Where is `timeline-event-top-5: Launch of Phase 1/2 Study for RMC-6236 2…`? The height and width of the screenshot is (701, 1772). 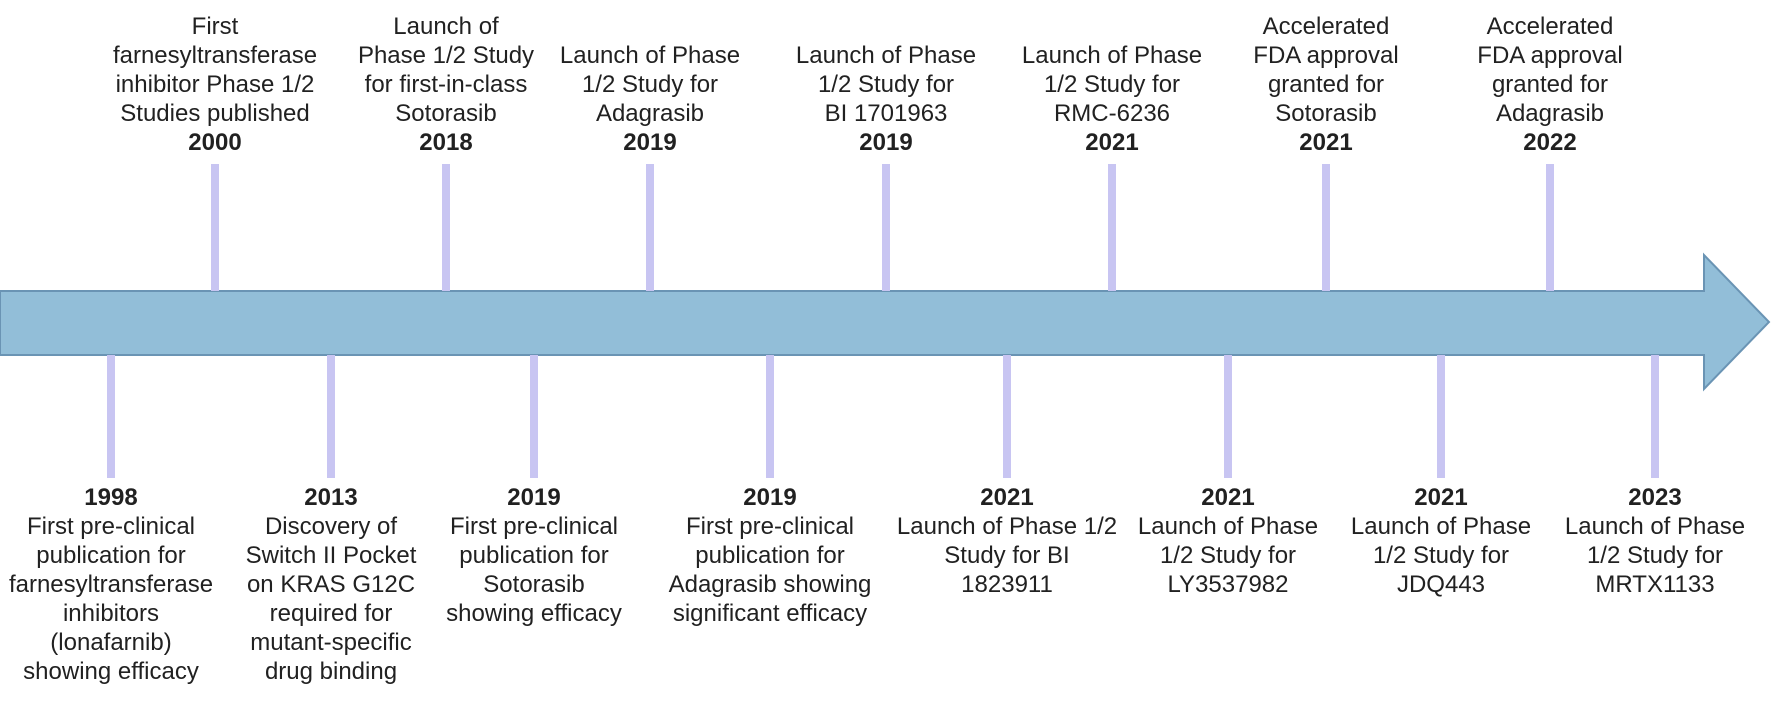
timeline-event-top-5: Launch of Phase 1/2 Study for RMC-6236 2… is located at coordinates (1112, 78).